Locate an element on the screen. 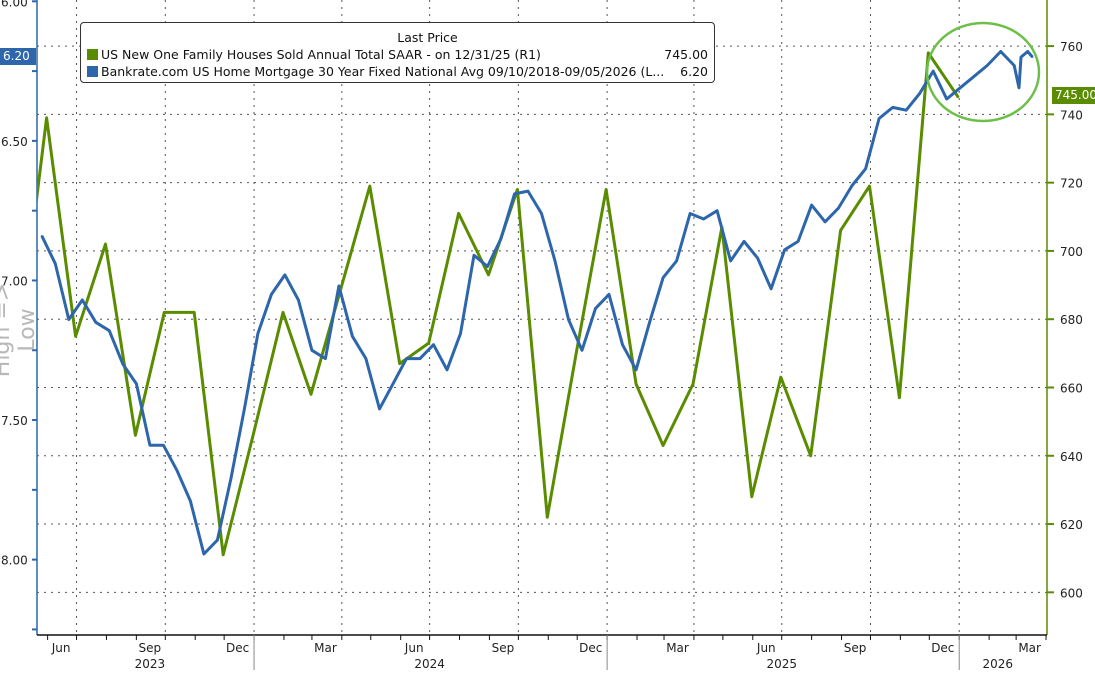 The width and height of the screenshot is (1095, 673). left-axis-tick-label: 7.00 is located at coordinates (14, 281).